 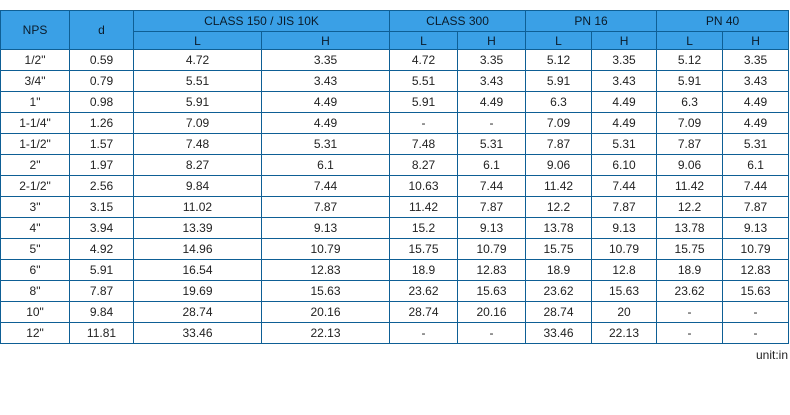 What do you see at coordinates (197, 270) in the screenshot?
I see `table-cell: 16.54` at bounding box center [197, 270].